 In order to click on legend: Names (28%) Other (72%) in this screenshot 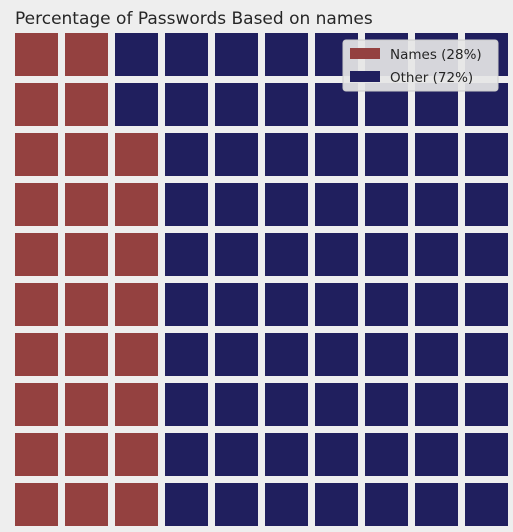, I will do `click(420, 65)`.